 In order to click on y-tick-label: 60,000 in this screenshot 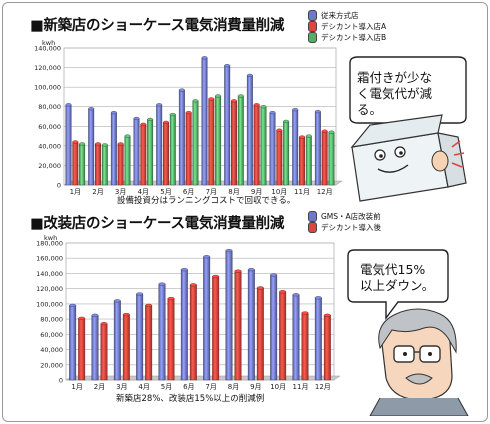, I will do `click(49, 127)`.